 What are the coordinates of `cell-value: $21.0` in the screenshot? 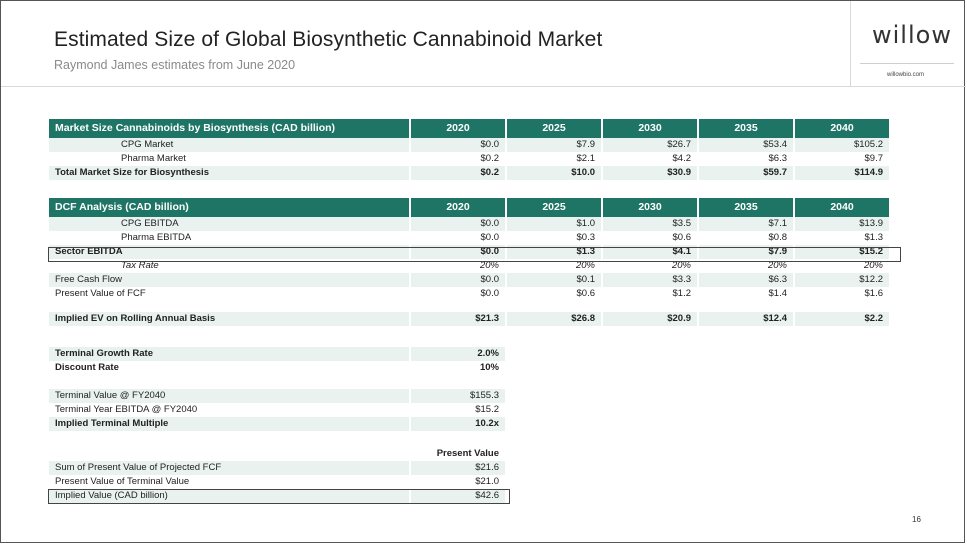 It's located at (487, 481).